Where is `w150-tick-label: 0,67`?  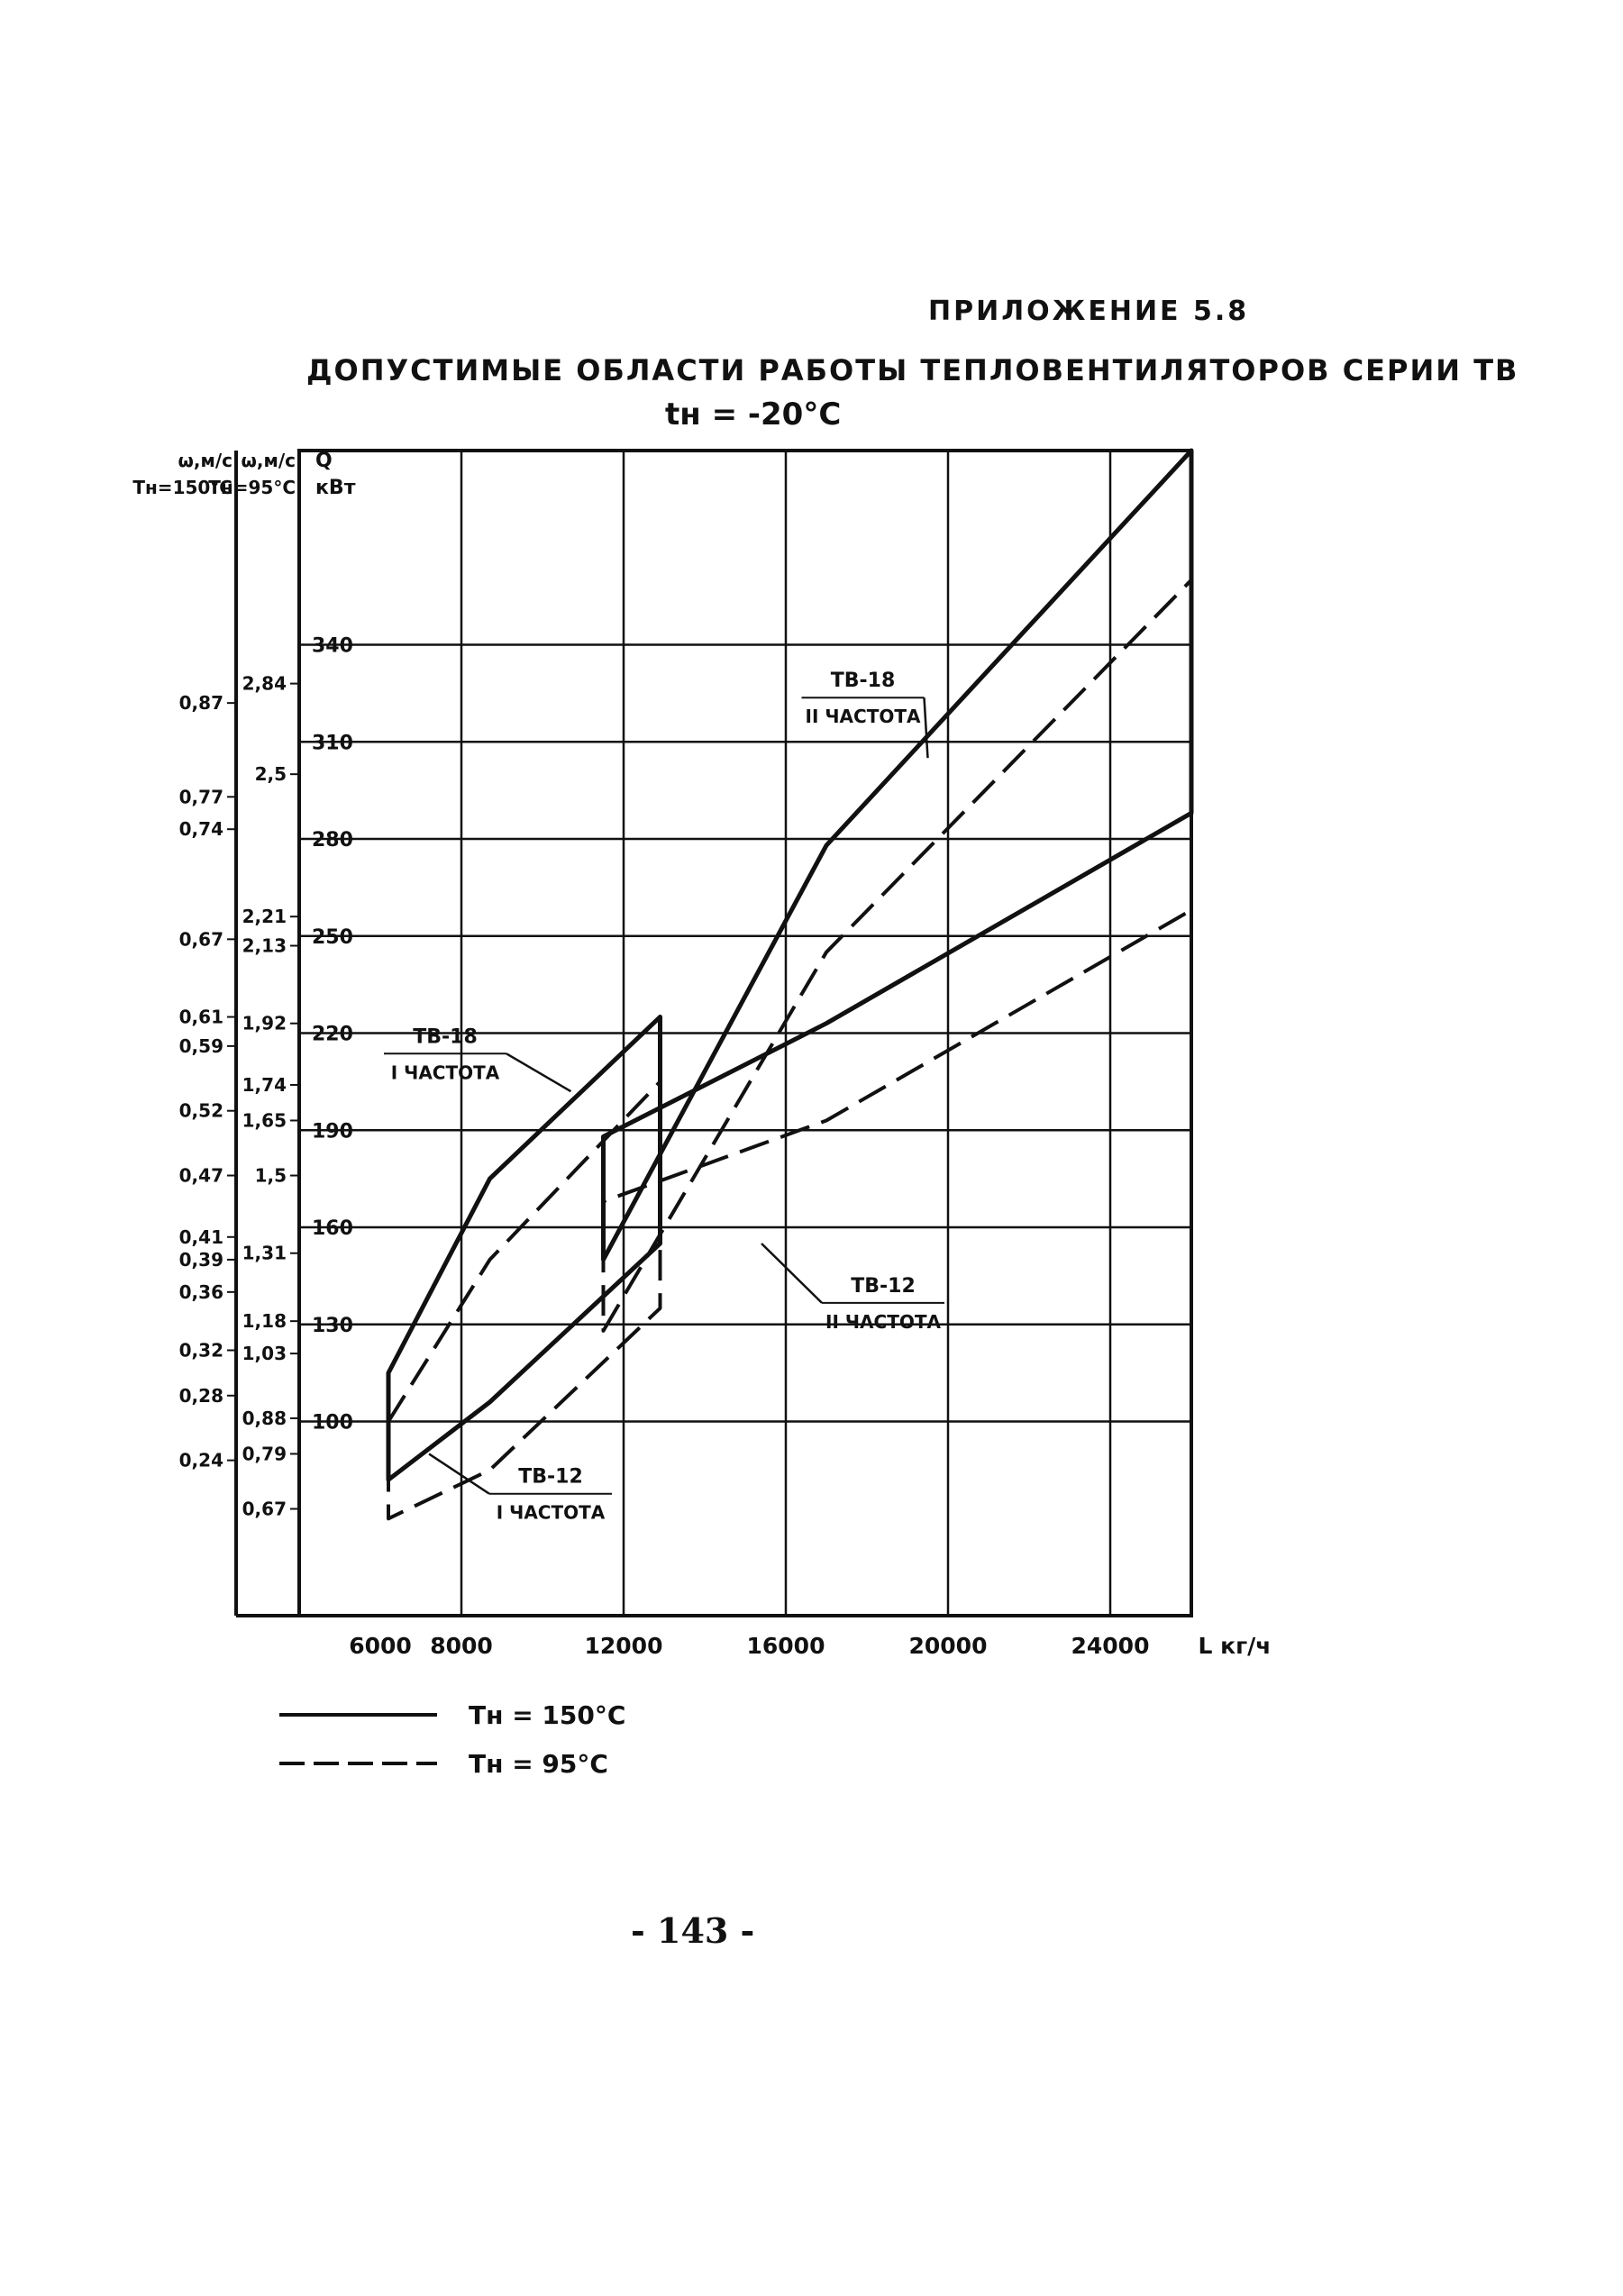 w150-tick-label: 0,67 is located at coordinates (201, 939).